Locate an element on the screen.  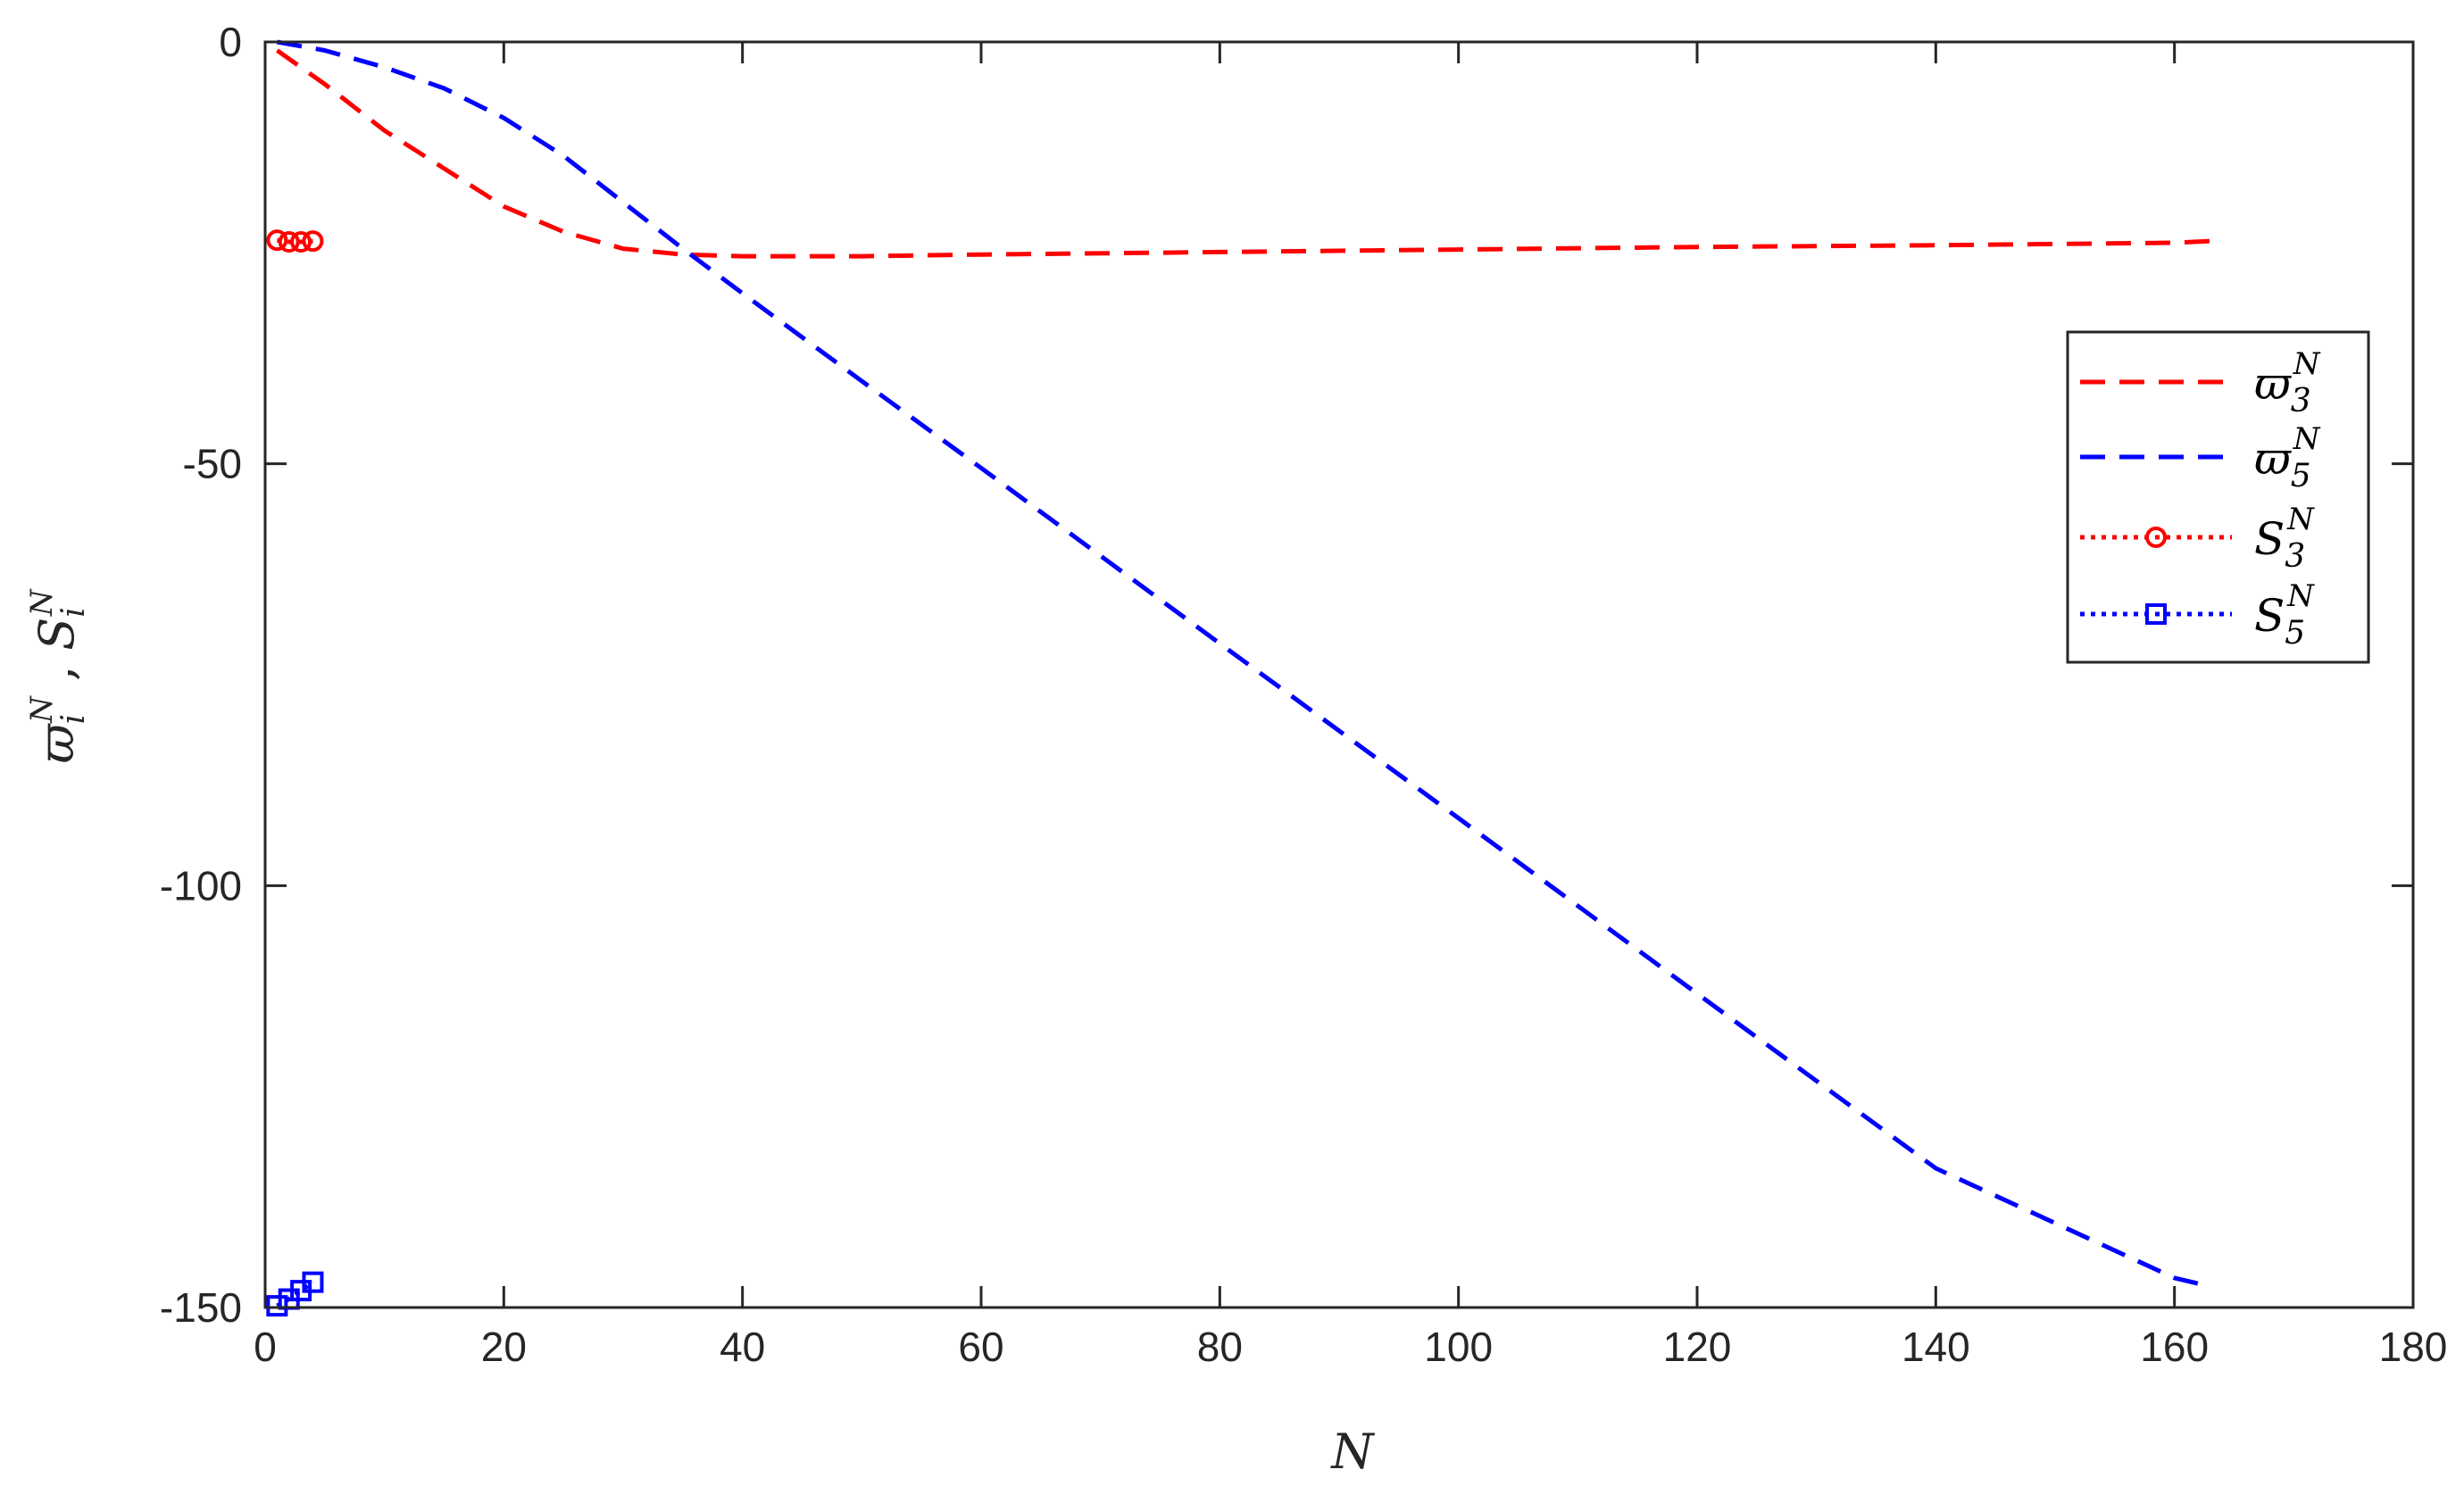
legend-label-varpi5-sub: 5 is located at coordinates (2301, 476).